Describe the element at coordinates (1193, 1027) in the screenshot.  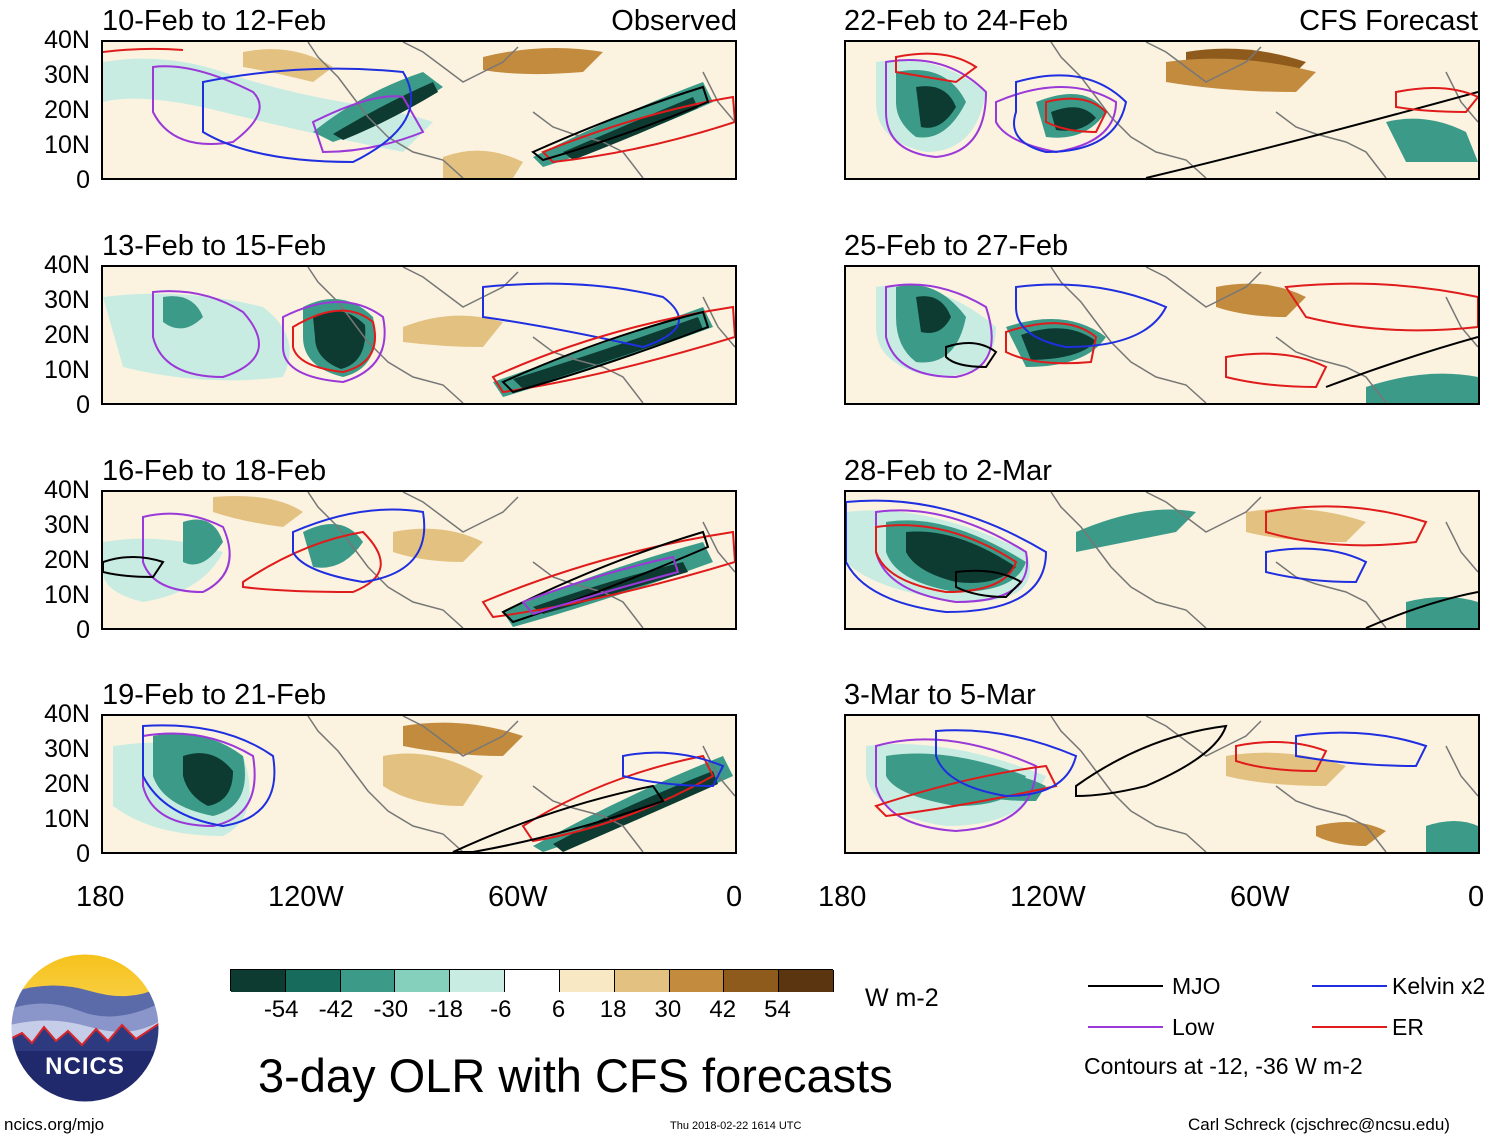
I see `legend-label: Low` at that location.